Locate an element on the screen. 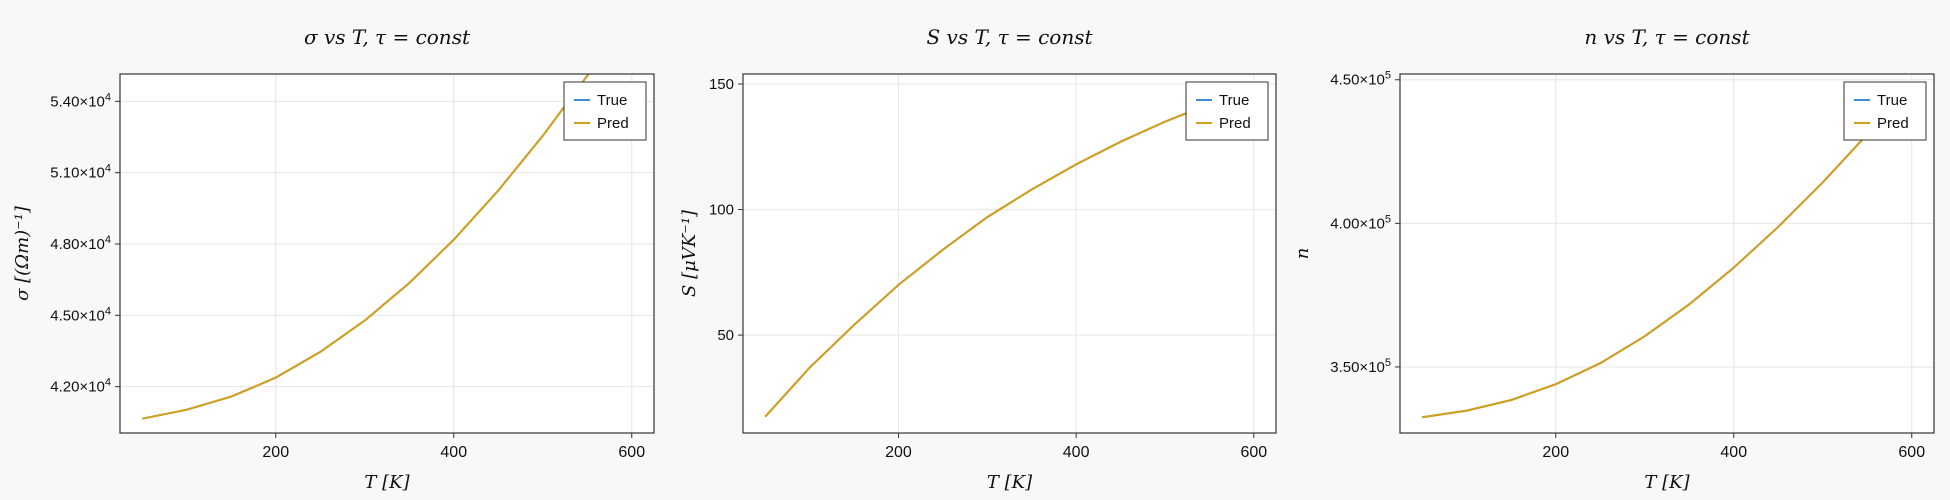  y-tick-label: 150 is located at coordinates (721, 84).